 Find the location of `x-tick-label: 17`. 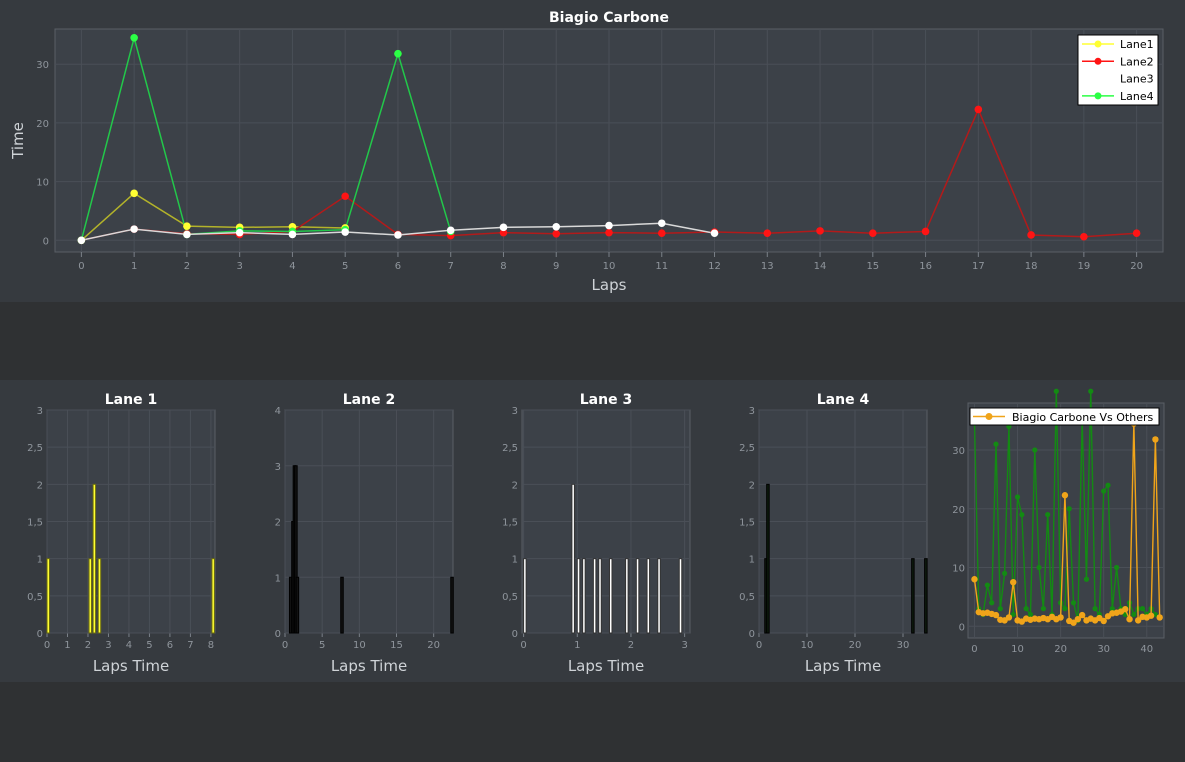

x-tick-label: 17 is located at coordinates (978, 266).